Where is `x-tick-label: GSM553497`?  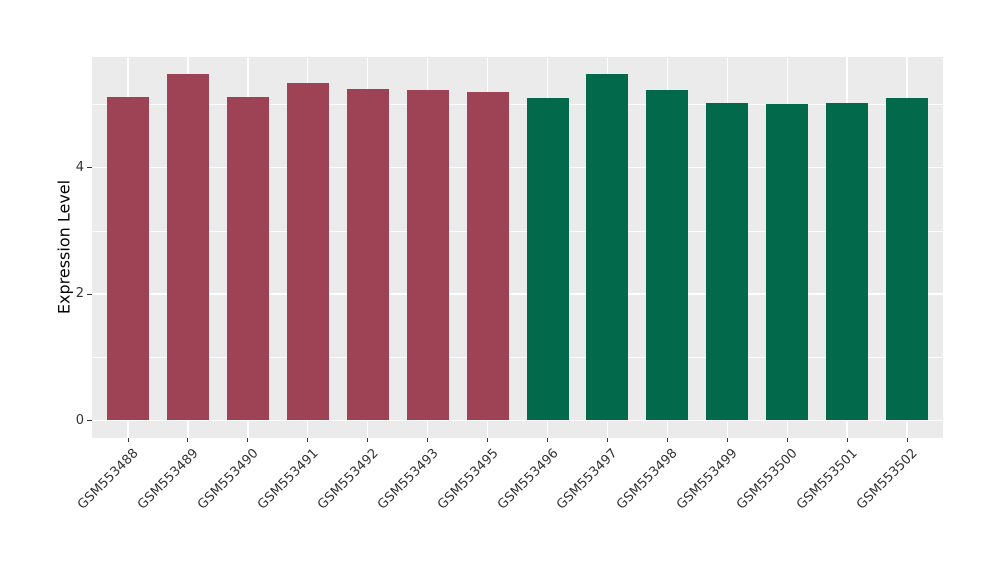
x-tick-label: GSM553497 is located at coordinates (588, 479).